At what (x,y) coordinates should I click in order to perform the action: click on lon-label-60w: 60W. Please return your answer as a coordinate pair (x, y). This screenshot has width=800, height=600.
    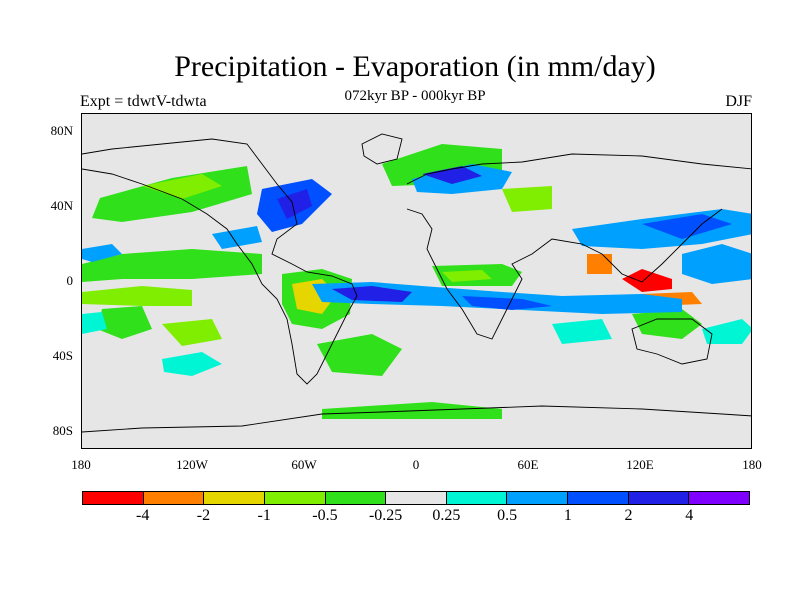
    Looking at the image, I should click on (304, 464).